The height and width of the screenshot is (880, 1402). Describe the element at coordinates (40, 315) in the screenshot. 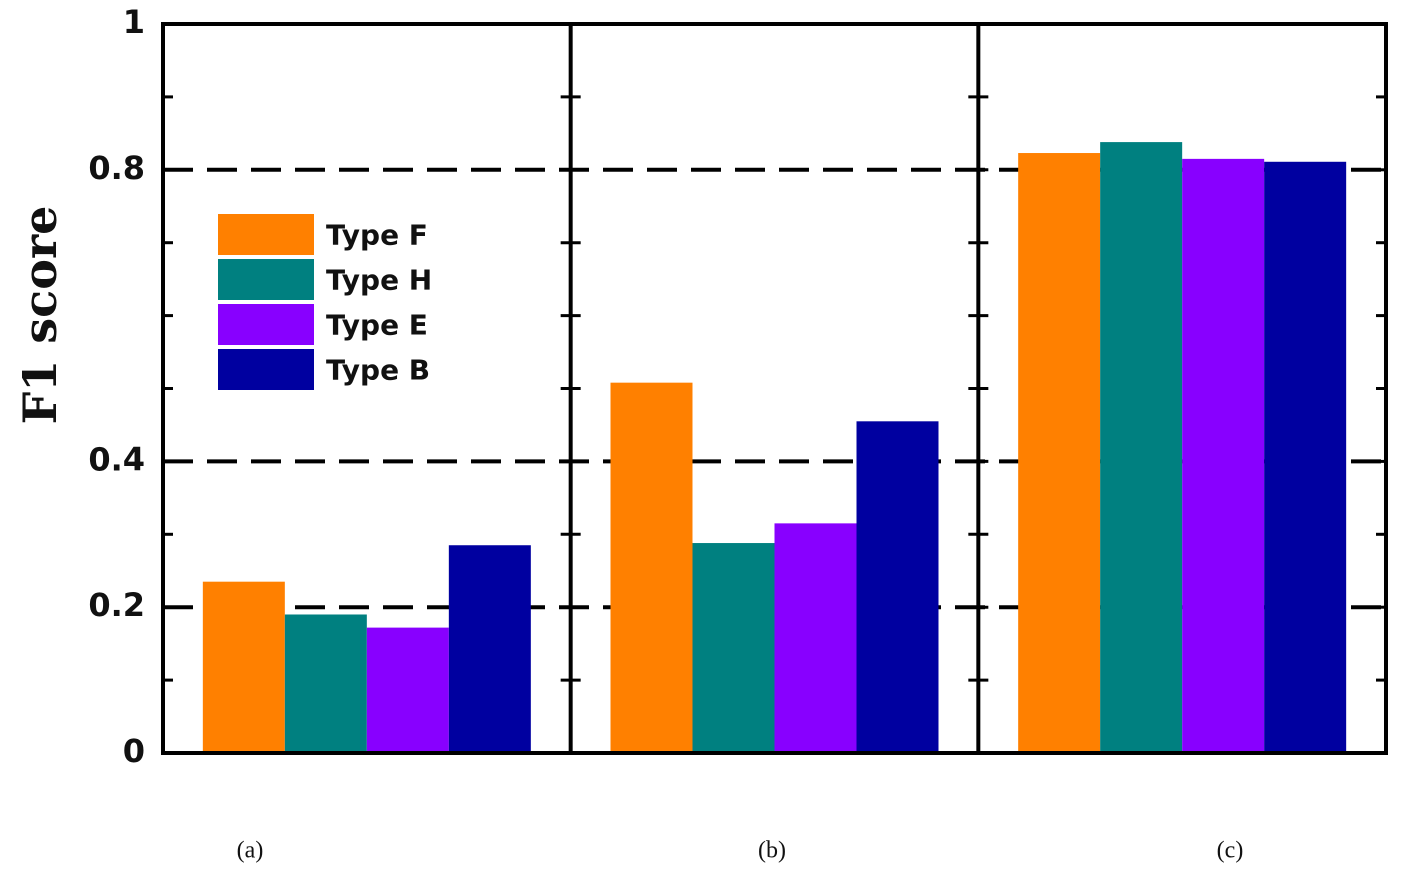

I see `y-axis-title: F1 score` at that location.